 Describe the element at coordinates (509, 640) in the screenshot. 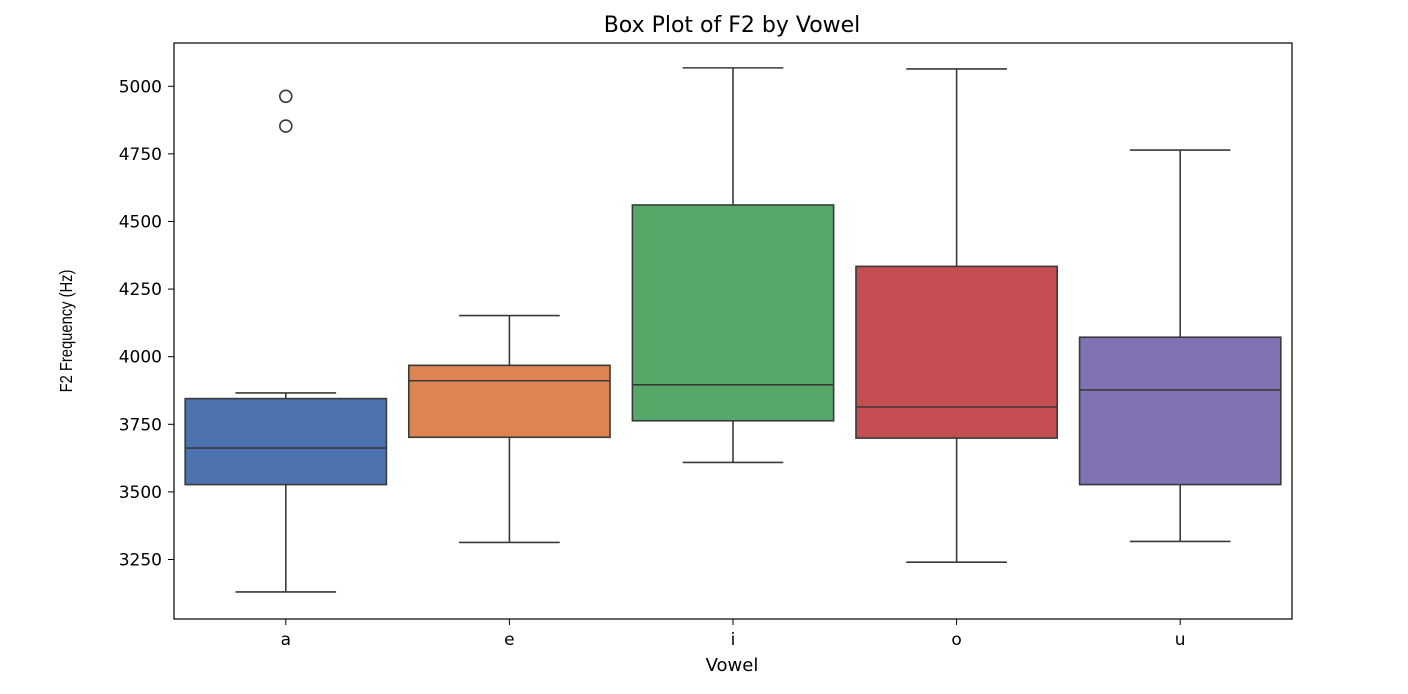

I see `x-tick-label-e: e` at that location.